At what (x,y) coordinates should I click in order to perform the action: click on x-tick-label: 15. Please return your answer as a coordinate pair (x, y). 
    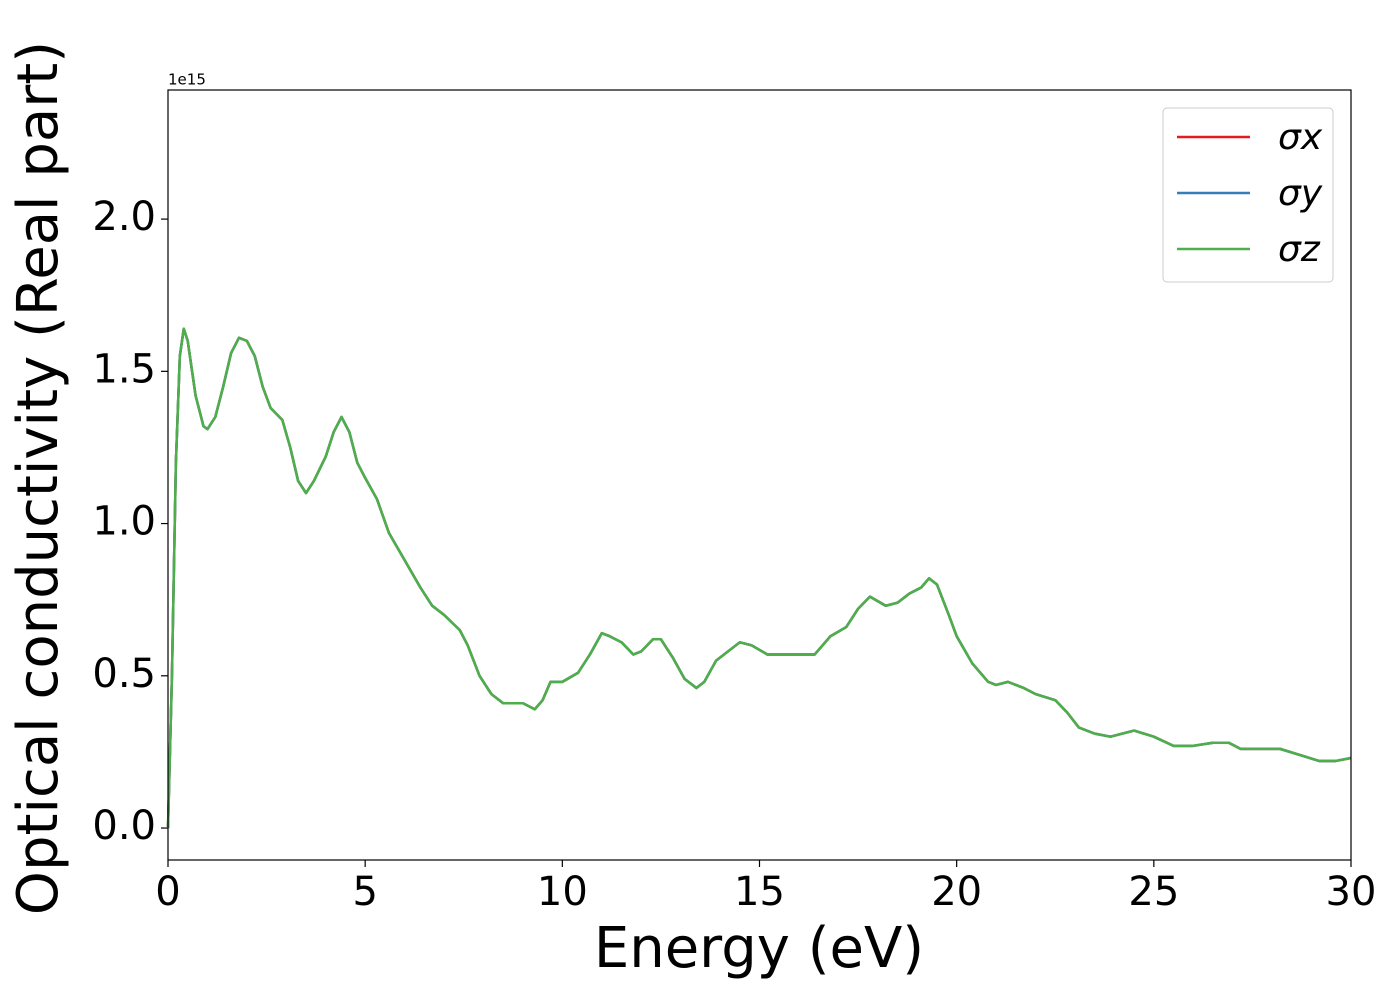
    Looking at the image, I should click on (759, 892).